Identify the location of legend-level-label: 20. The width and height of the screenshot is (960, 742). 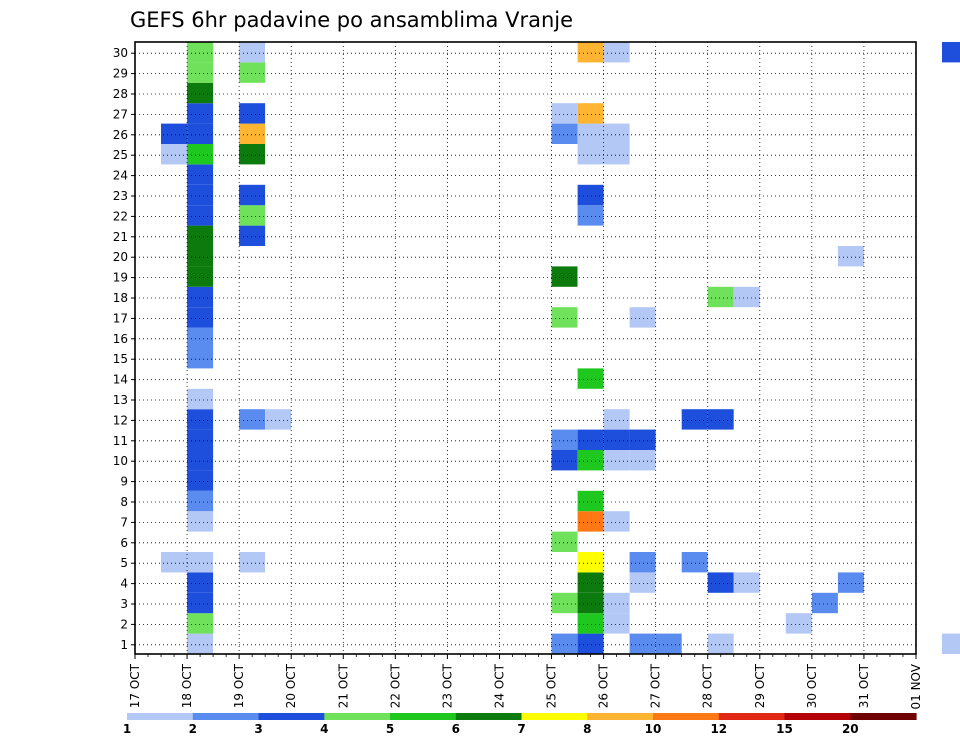
(850, 729).